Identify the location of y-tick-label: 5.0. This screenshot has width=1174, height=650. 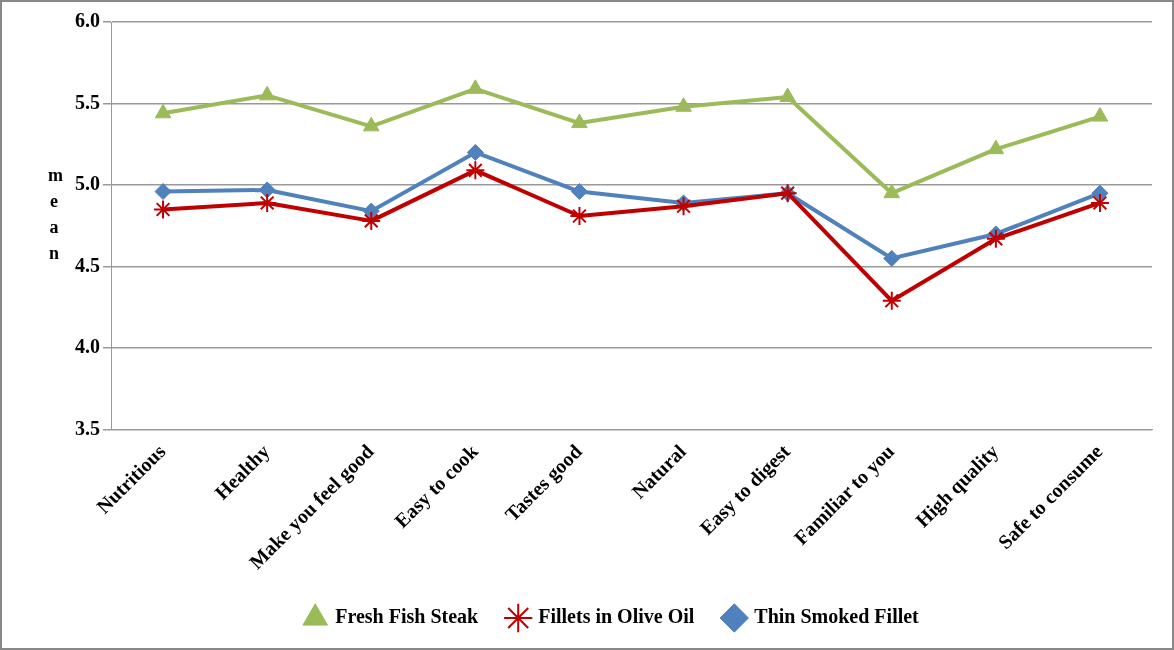
(87, 183).